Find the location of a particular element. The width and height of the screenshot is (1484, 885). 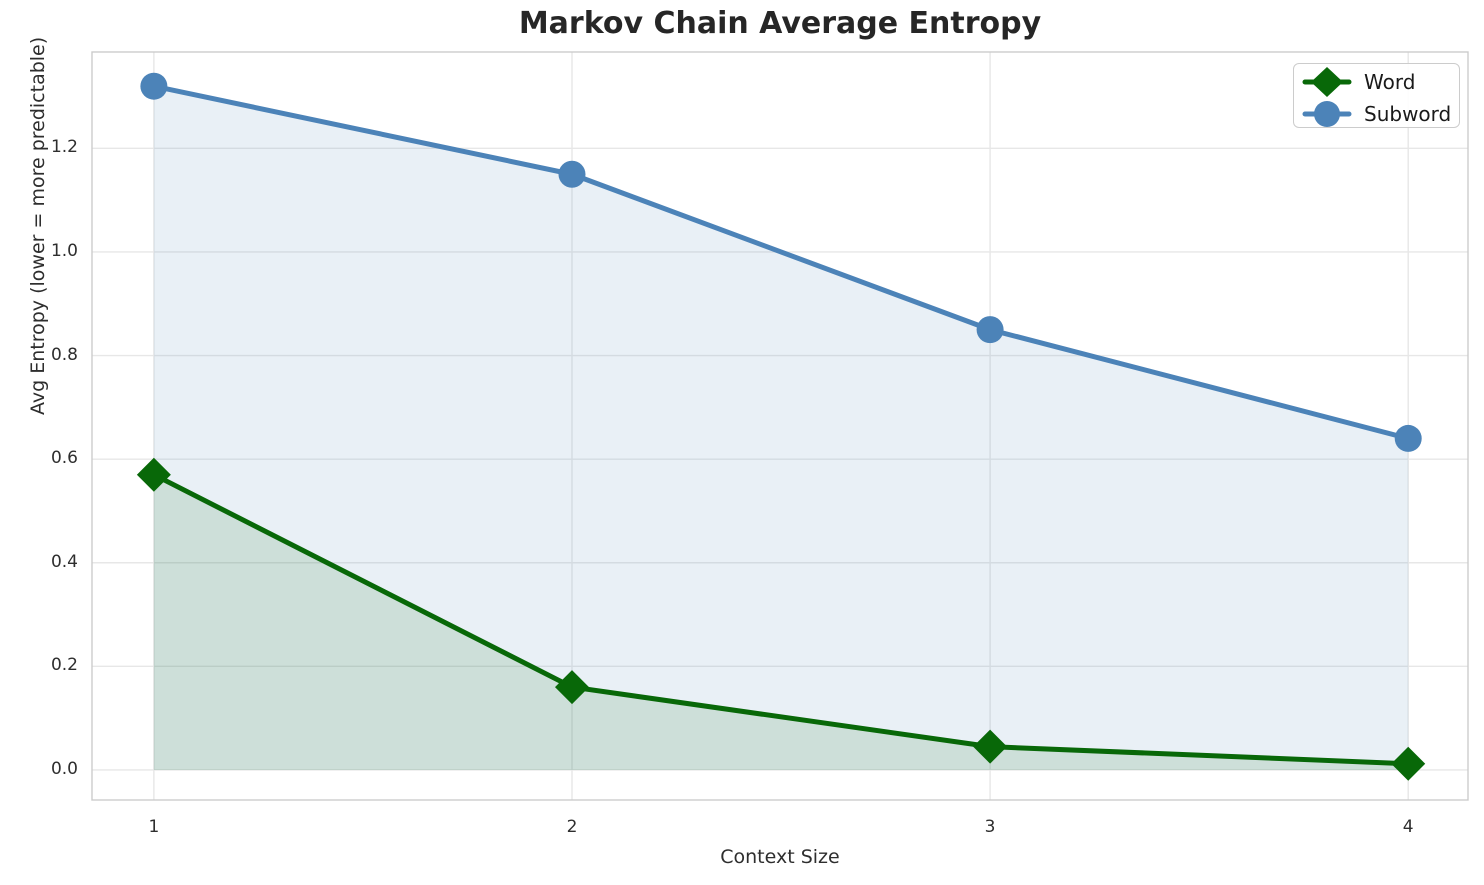

y-tick-label: 1.0 is located at coordinates (64, 250).